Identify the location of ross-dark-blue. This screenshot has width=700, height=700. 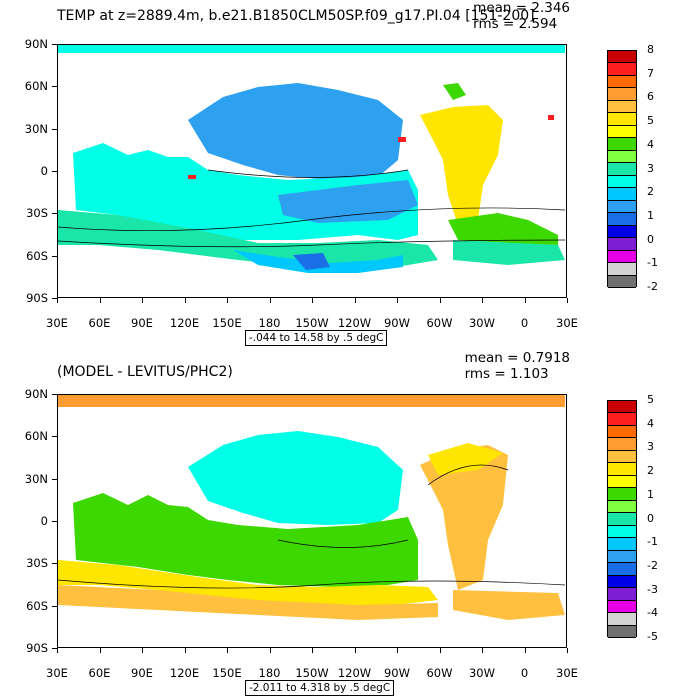
(311, 261).